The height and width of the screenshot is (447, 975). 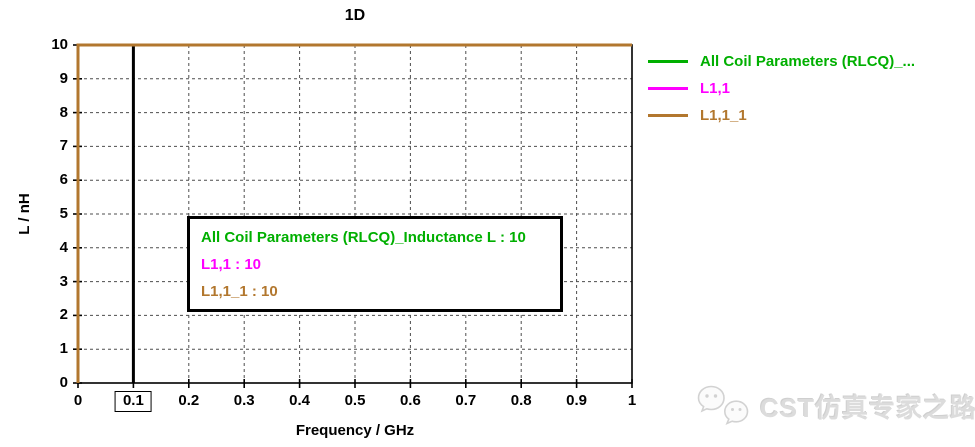 What do you see at coordinates (78, 400) in the screenshot?
I see `x-tick-label: 0` at bounding box center [78, 400].